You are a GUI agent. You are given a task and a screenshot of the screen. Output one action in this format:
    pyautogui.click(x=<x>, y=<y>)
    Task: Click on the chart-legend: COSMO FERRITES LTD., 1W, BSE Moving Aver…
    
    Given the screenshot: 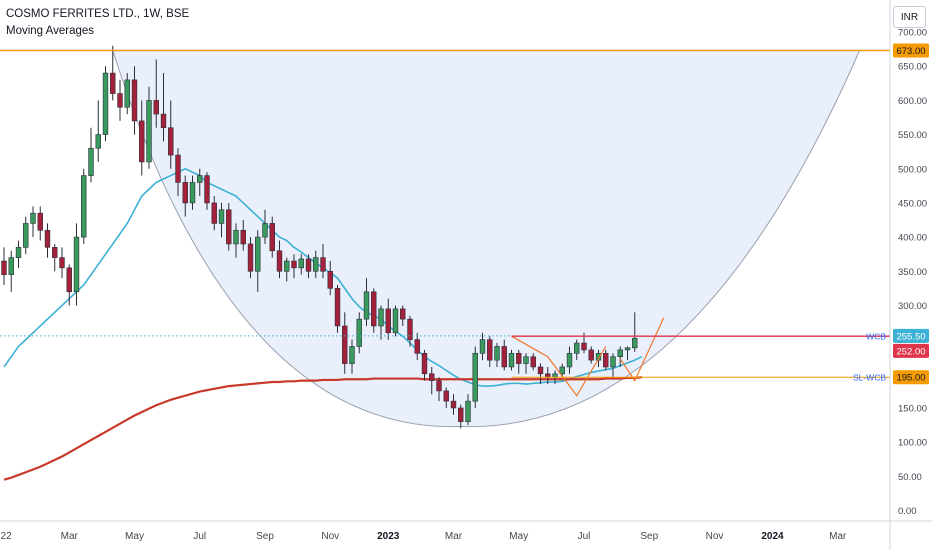 What is the action you would take?
    pyautogui.click(x=97, y=23)
    